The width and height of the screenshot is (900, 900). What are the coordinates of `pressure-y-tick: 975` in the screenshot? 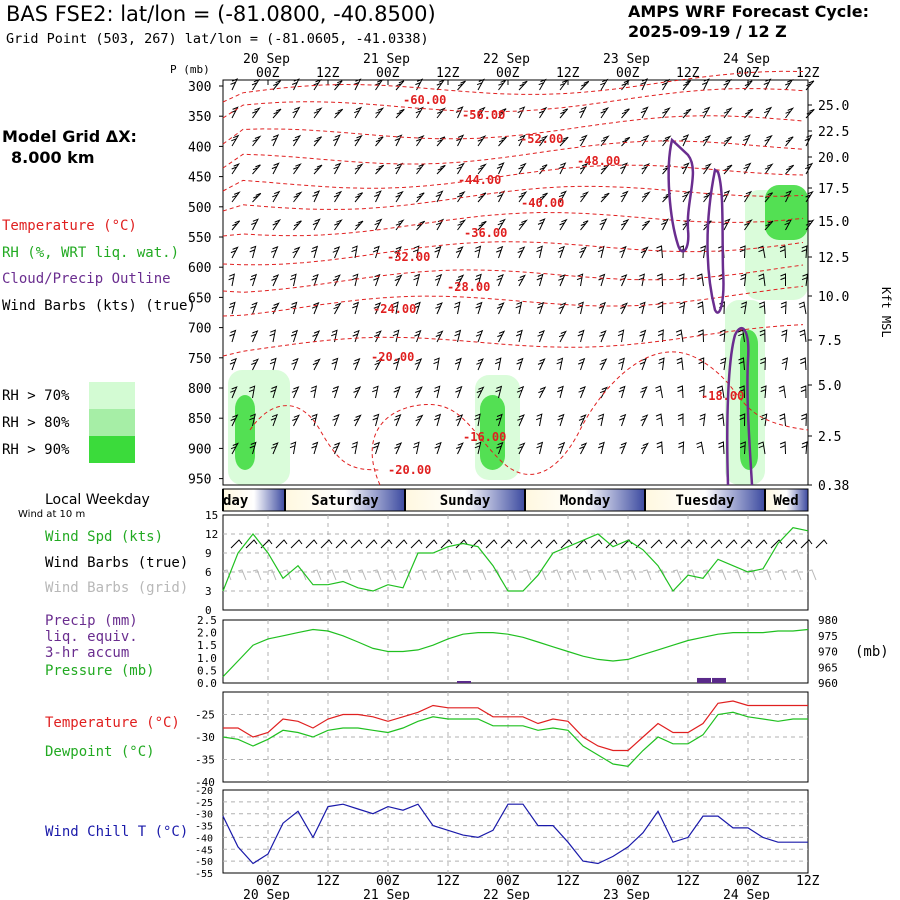 It's located at (828, 636).